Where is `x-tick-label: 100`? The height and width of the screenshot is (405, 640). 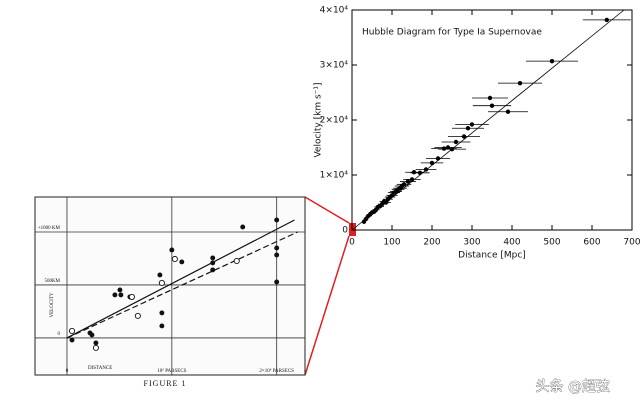 x-tick-label: 100 is located at coordinates (391, 243).